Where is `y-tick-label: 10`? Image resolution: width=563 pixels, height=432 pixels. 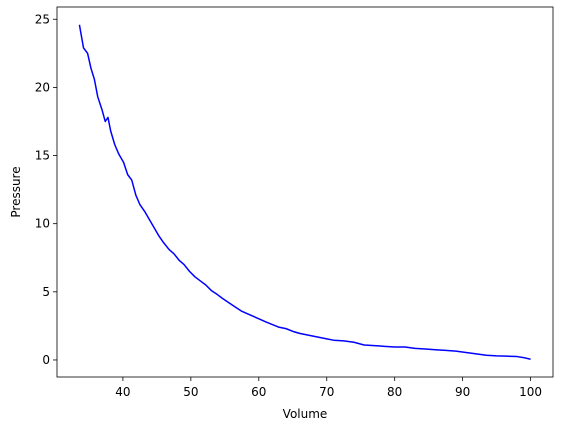
y-tick-label: 10 is located at coordinates (42, 224).